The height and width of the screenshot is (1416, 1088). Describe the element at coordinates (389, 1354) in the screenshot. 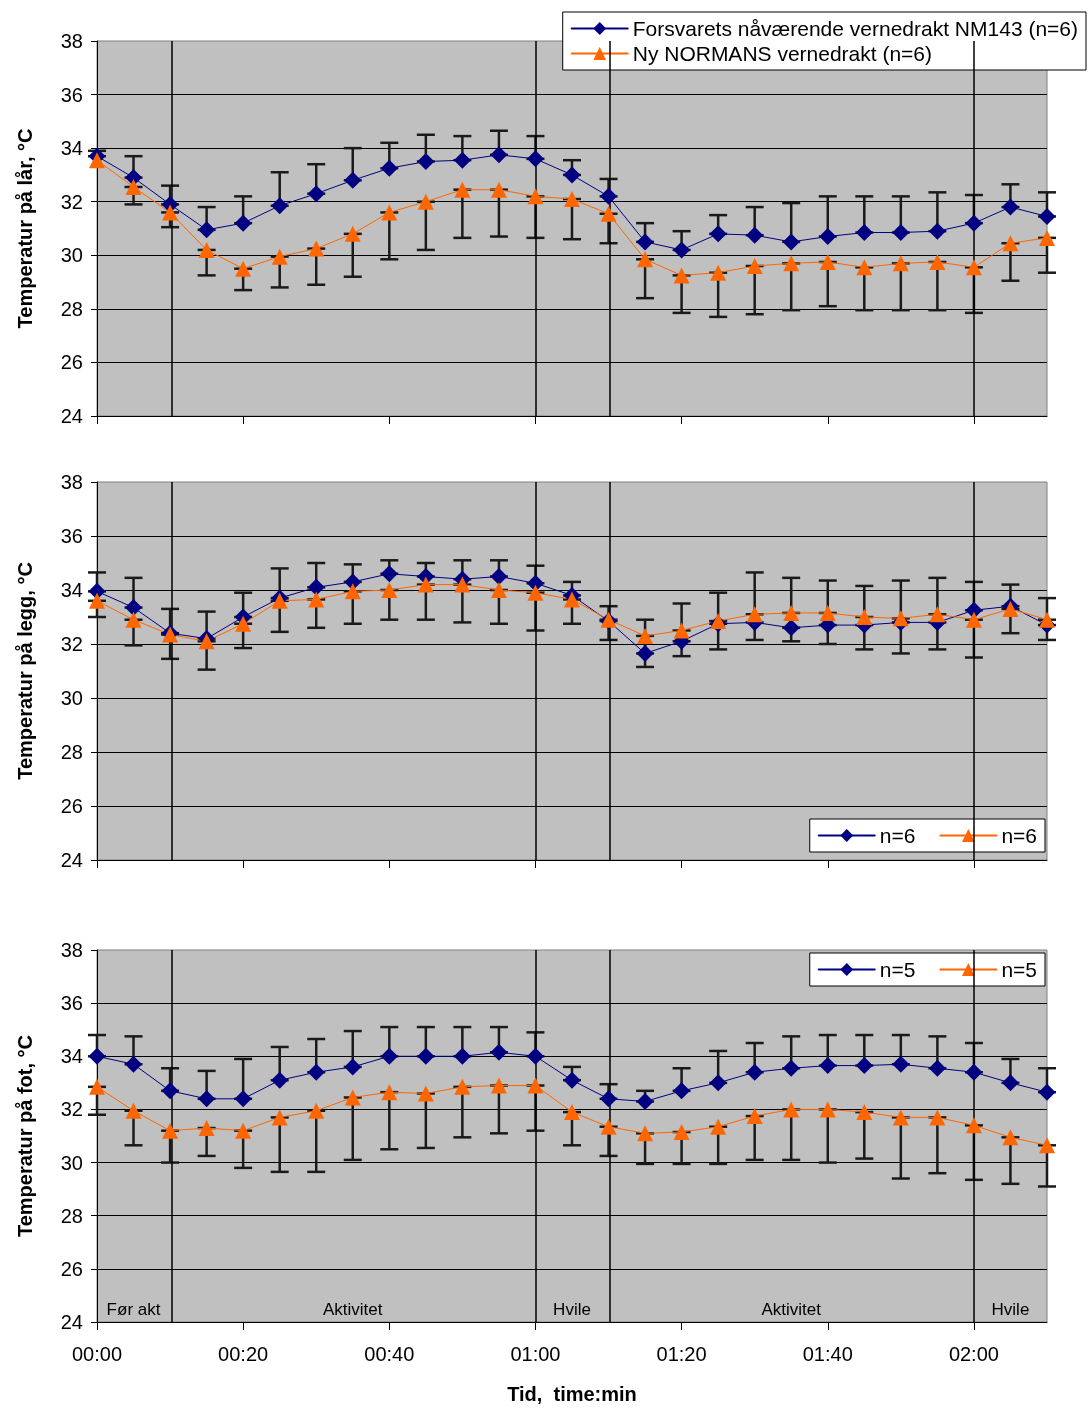

I see `x-tick-label: 00:40` at that location.